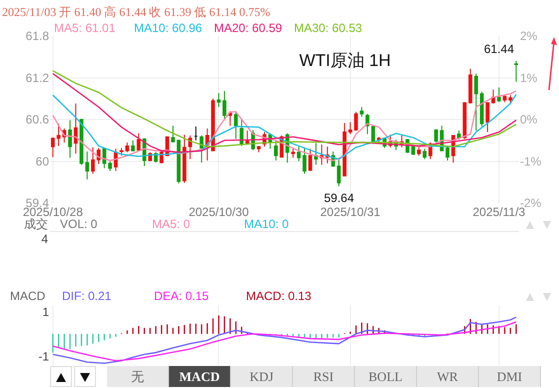 The width and height of the screenshot is (559, 388). Describe the element at coordinates (531, 161) in the screenshot. I see `y2-tick-label: -1%` at that location.